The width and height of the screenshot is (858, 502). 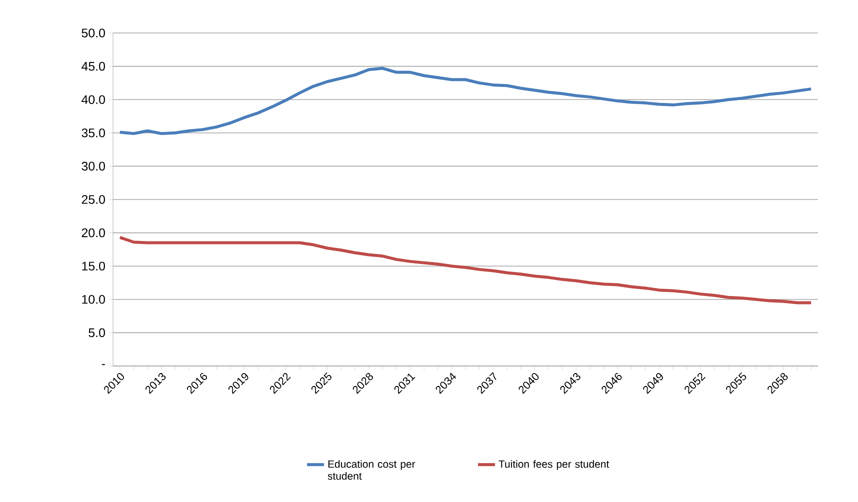 What do you see at coordinates (93, 166) in the screenshot?
I see `y-tick-label: 30.0` at bounding box center [93, 166].